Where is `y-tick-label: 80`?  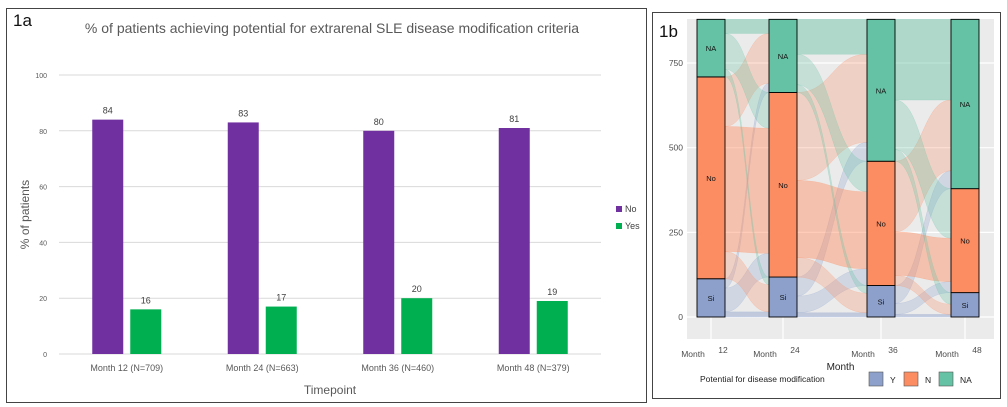
y-tick-label: 80 is located at coordinates (43, 132).